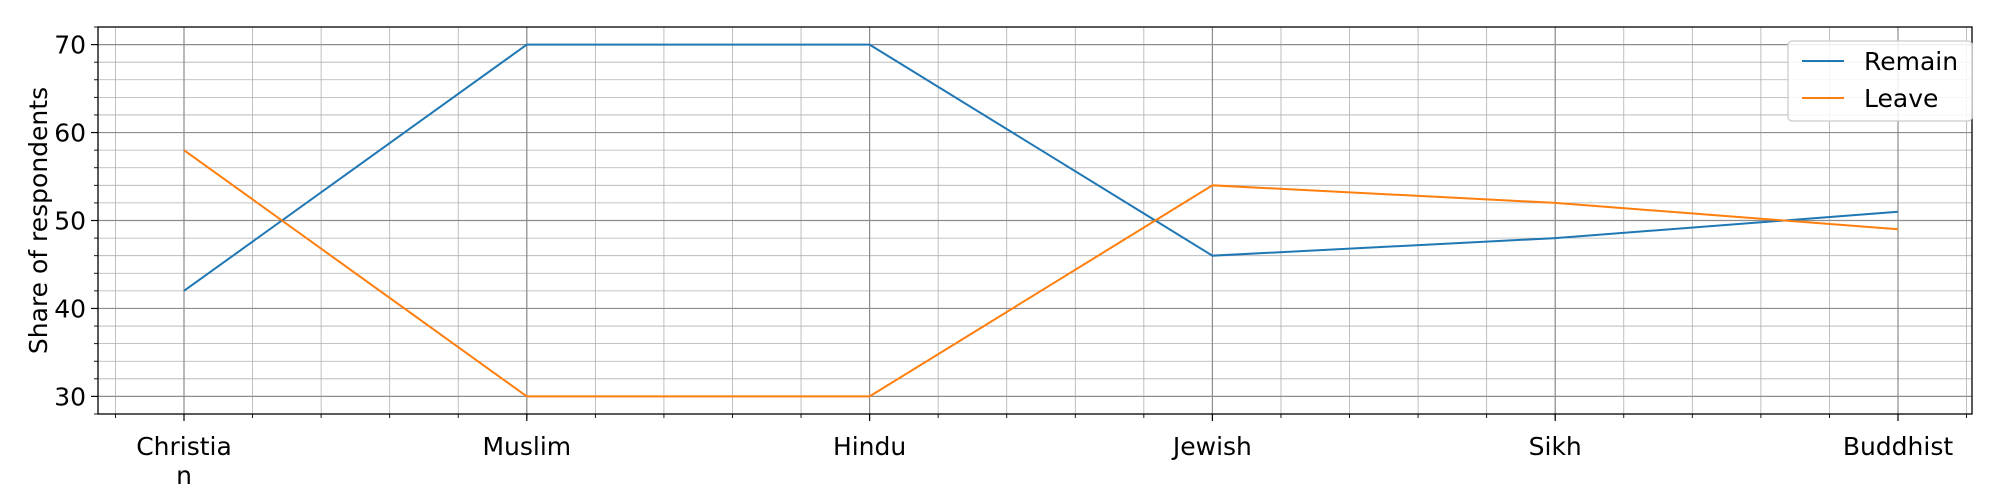 The image size is (2000, 500). What do you see at coordinates (1911, 61) in the screenshot?
I see `legend-label-remain: Remain` at bounding box center [1911, 61].